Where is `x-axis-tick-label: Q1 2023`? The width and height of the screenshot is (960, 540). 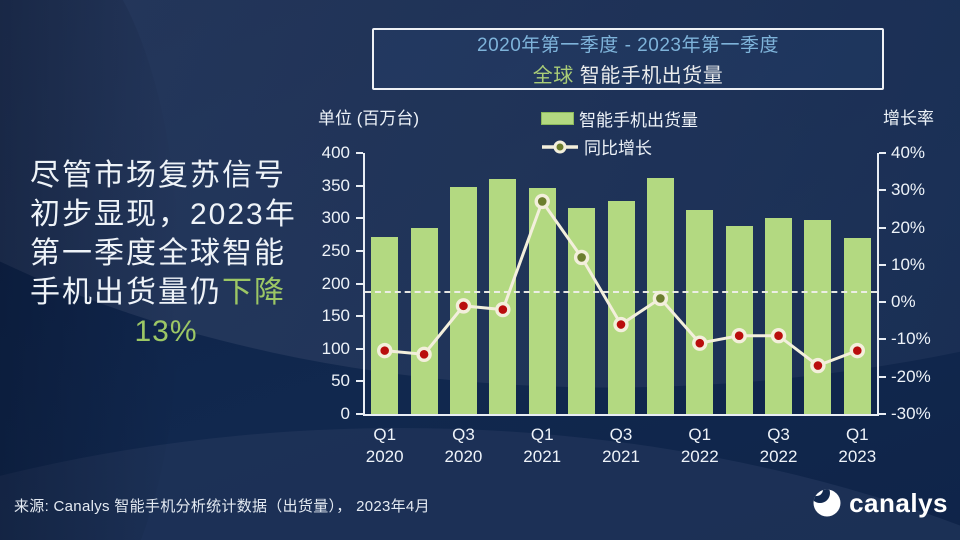 x-axis-tick-label: Q1 2023 is located at coordinates (857, 446).